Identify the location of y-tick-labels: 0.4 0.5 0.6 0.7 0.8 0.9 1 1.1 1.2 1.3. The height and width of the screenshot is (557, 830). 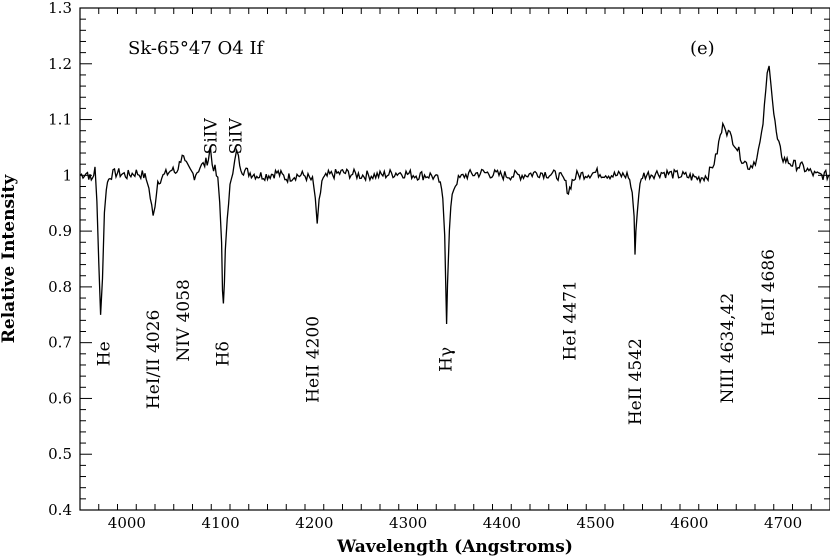
(60, 259).